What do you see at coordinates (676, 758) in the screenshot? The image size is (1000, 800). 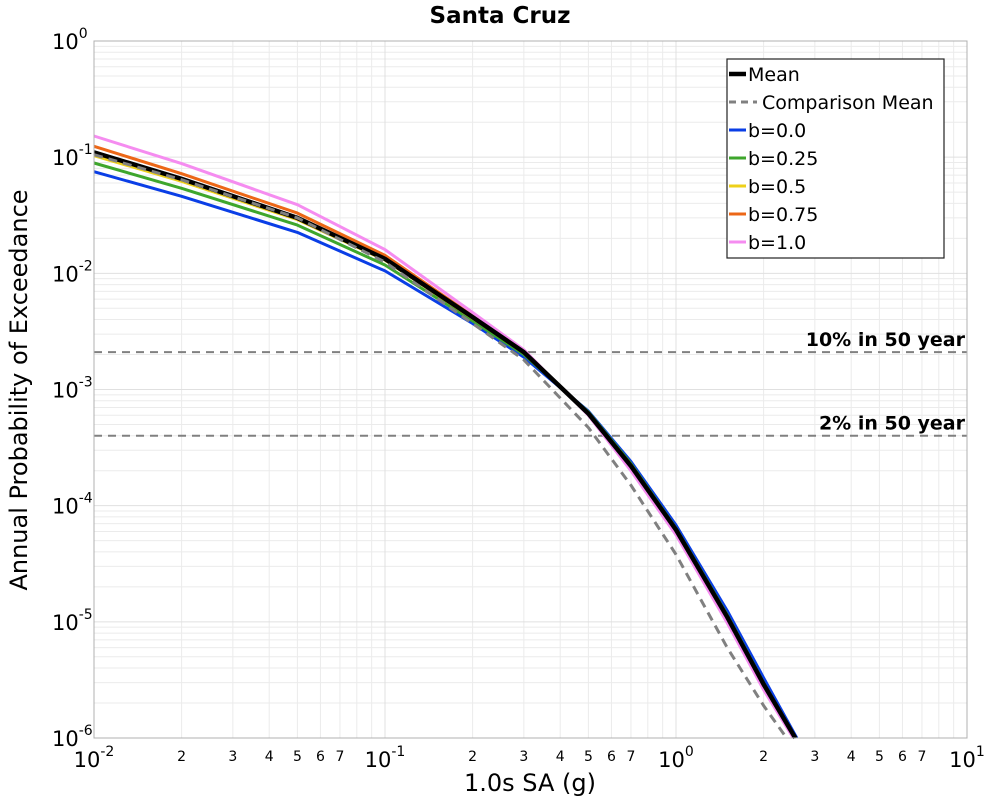 I see `x-tick-label: 10⁰` at bounding box center [676, 758].